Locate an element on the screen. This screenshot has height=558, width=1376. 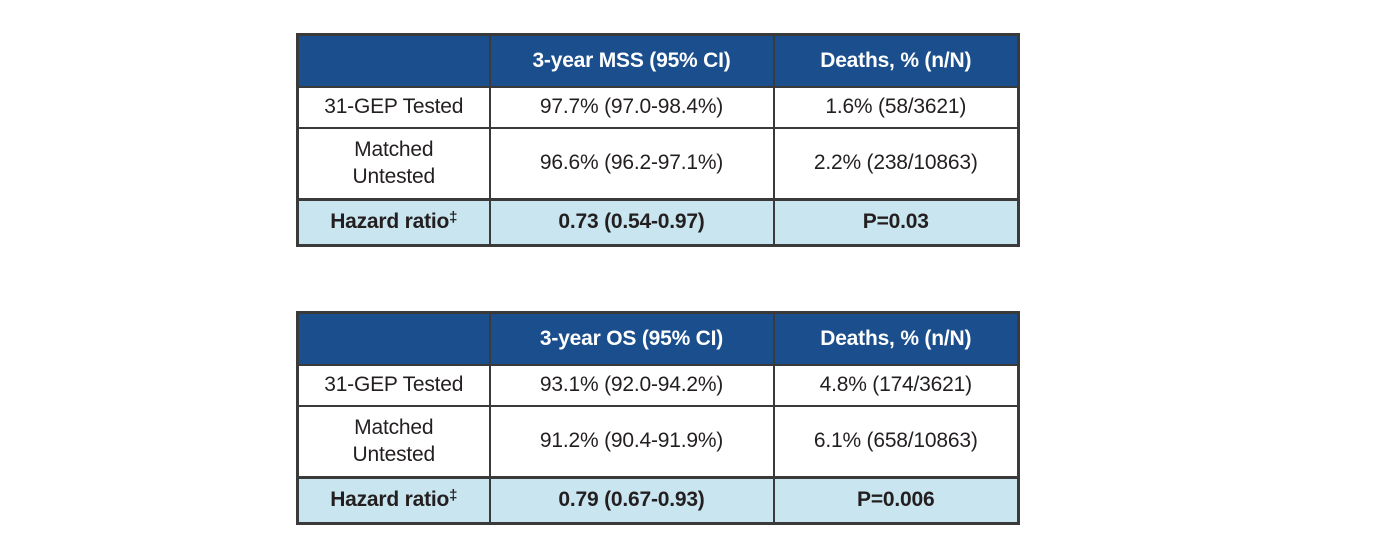
os-hazard-ratio-label: Hazard ratio‡ is located at coordinates (393, 500).